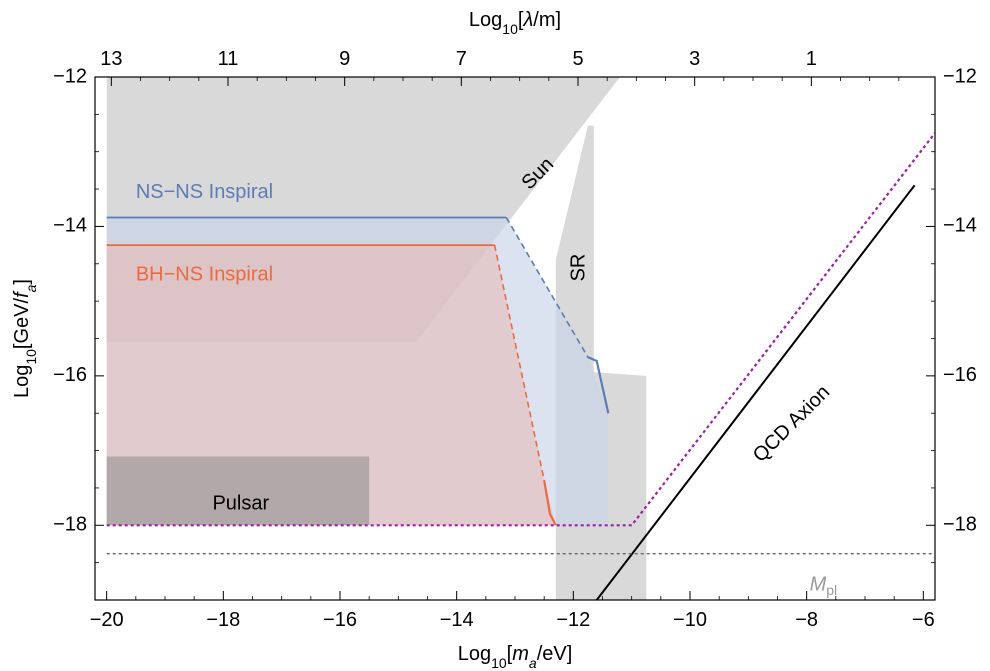  I want to click on y-tick-label: −16, so click(70, 375).